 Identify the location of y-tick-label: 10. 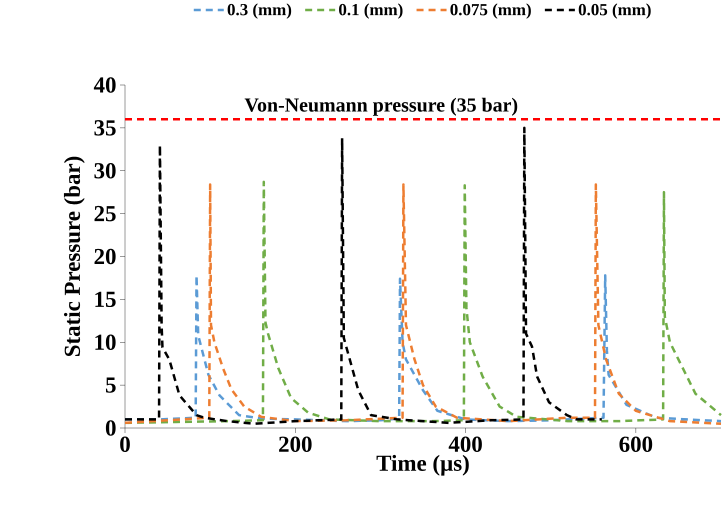
(105, 342).